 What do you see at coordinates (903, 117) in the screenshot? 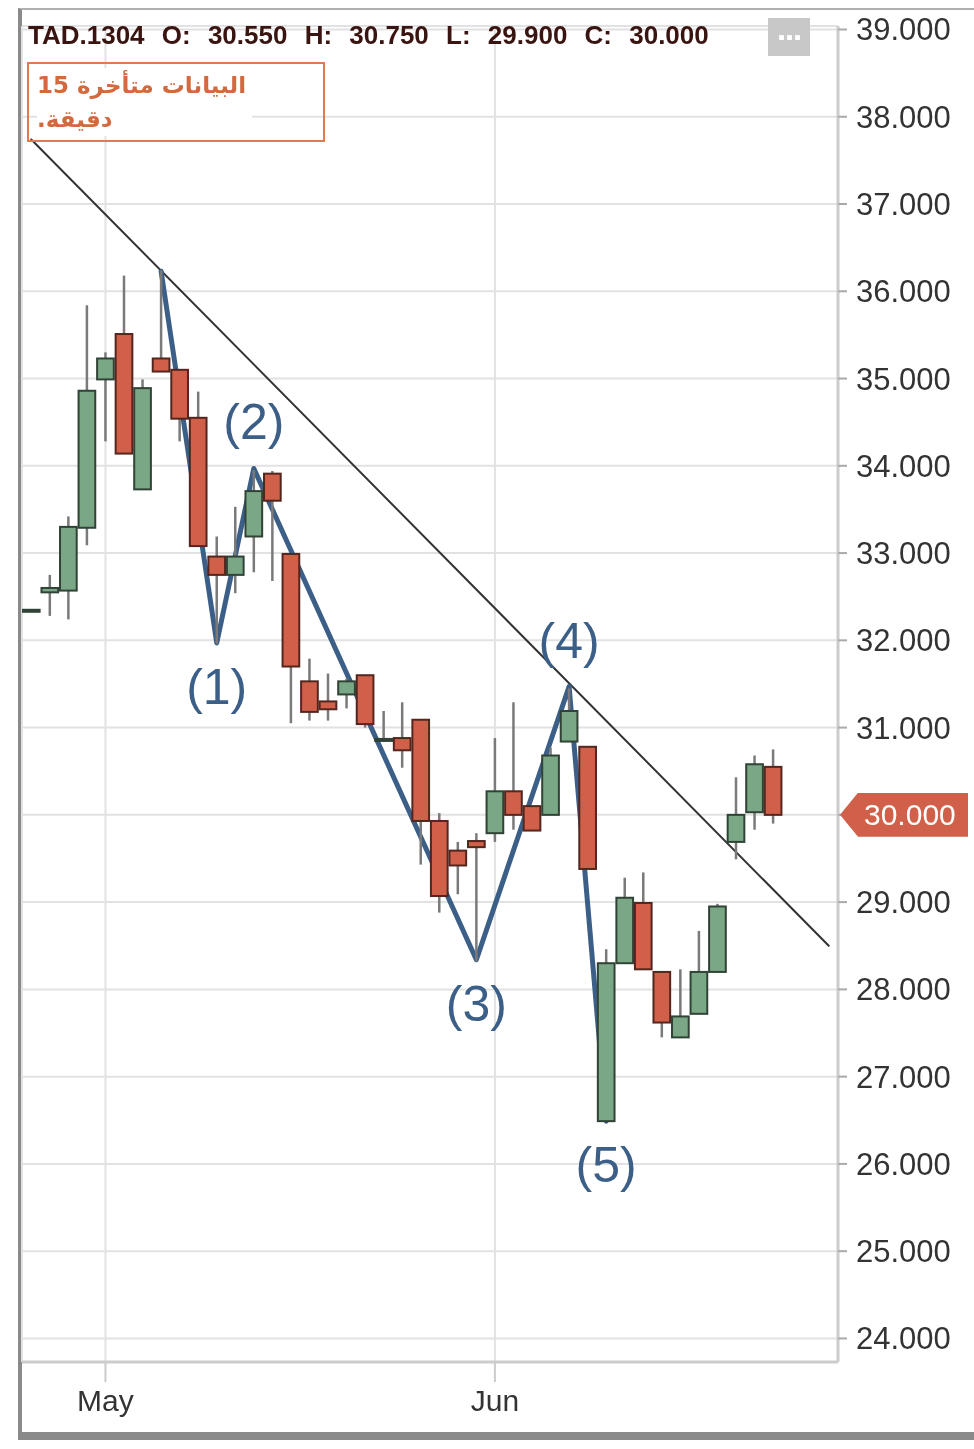
I see `y-tick-label: 38.000` at bounding box center [903, 117].